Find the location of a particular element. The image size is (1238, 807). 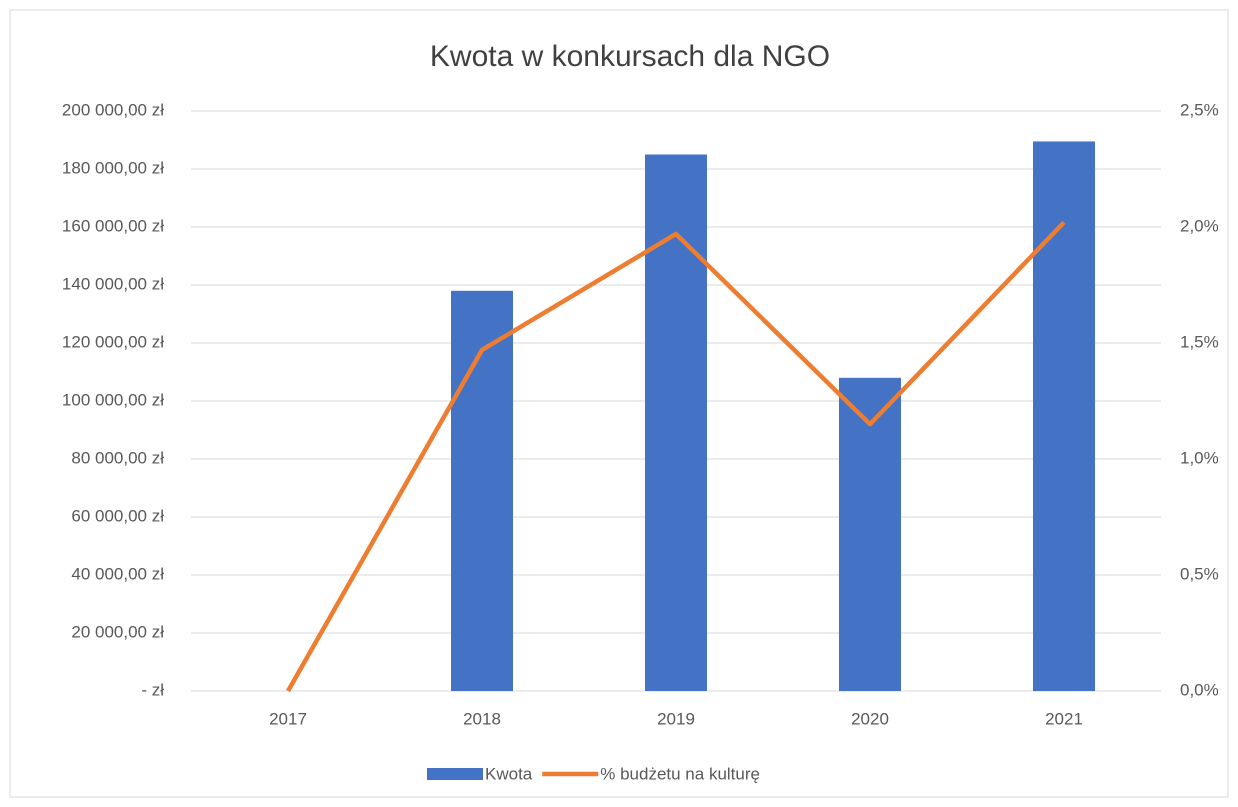

y2-tick-label: 0,5% is located at coordinates (1199, 573).